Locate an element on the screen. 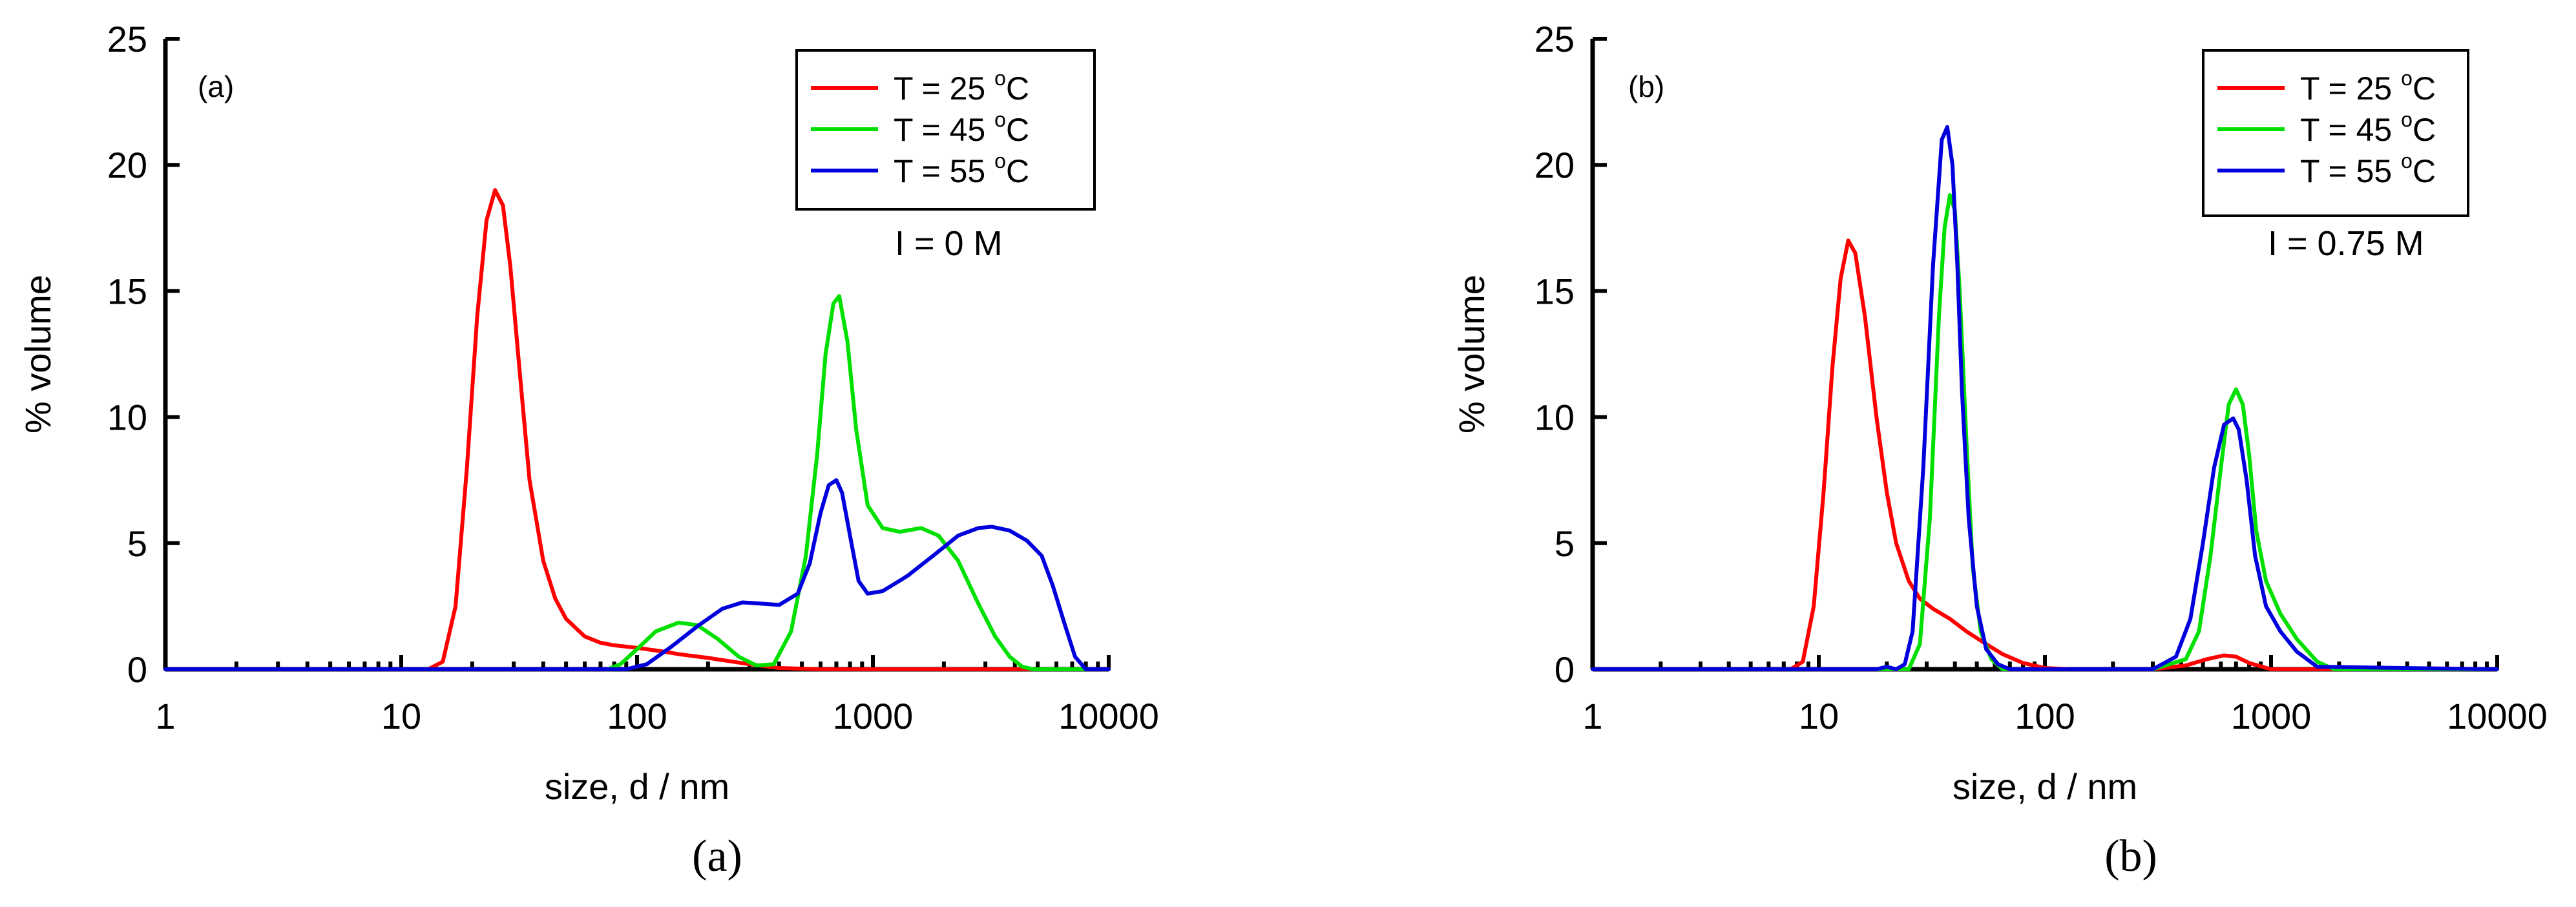 The image size is (2576, 907). panel-caption: (a) is located at coordinates (717, 856).